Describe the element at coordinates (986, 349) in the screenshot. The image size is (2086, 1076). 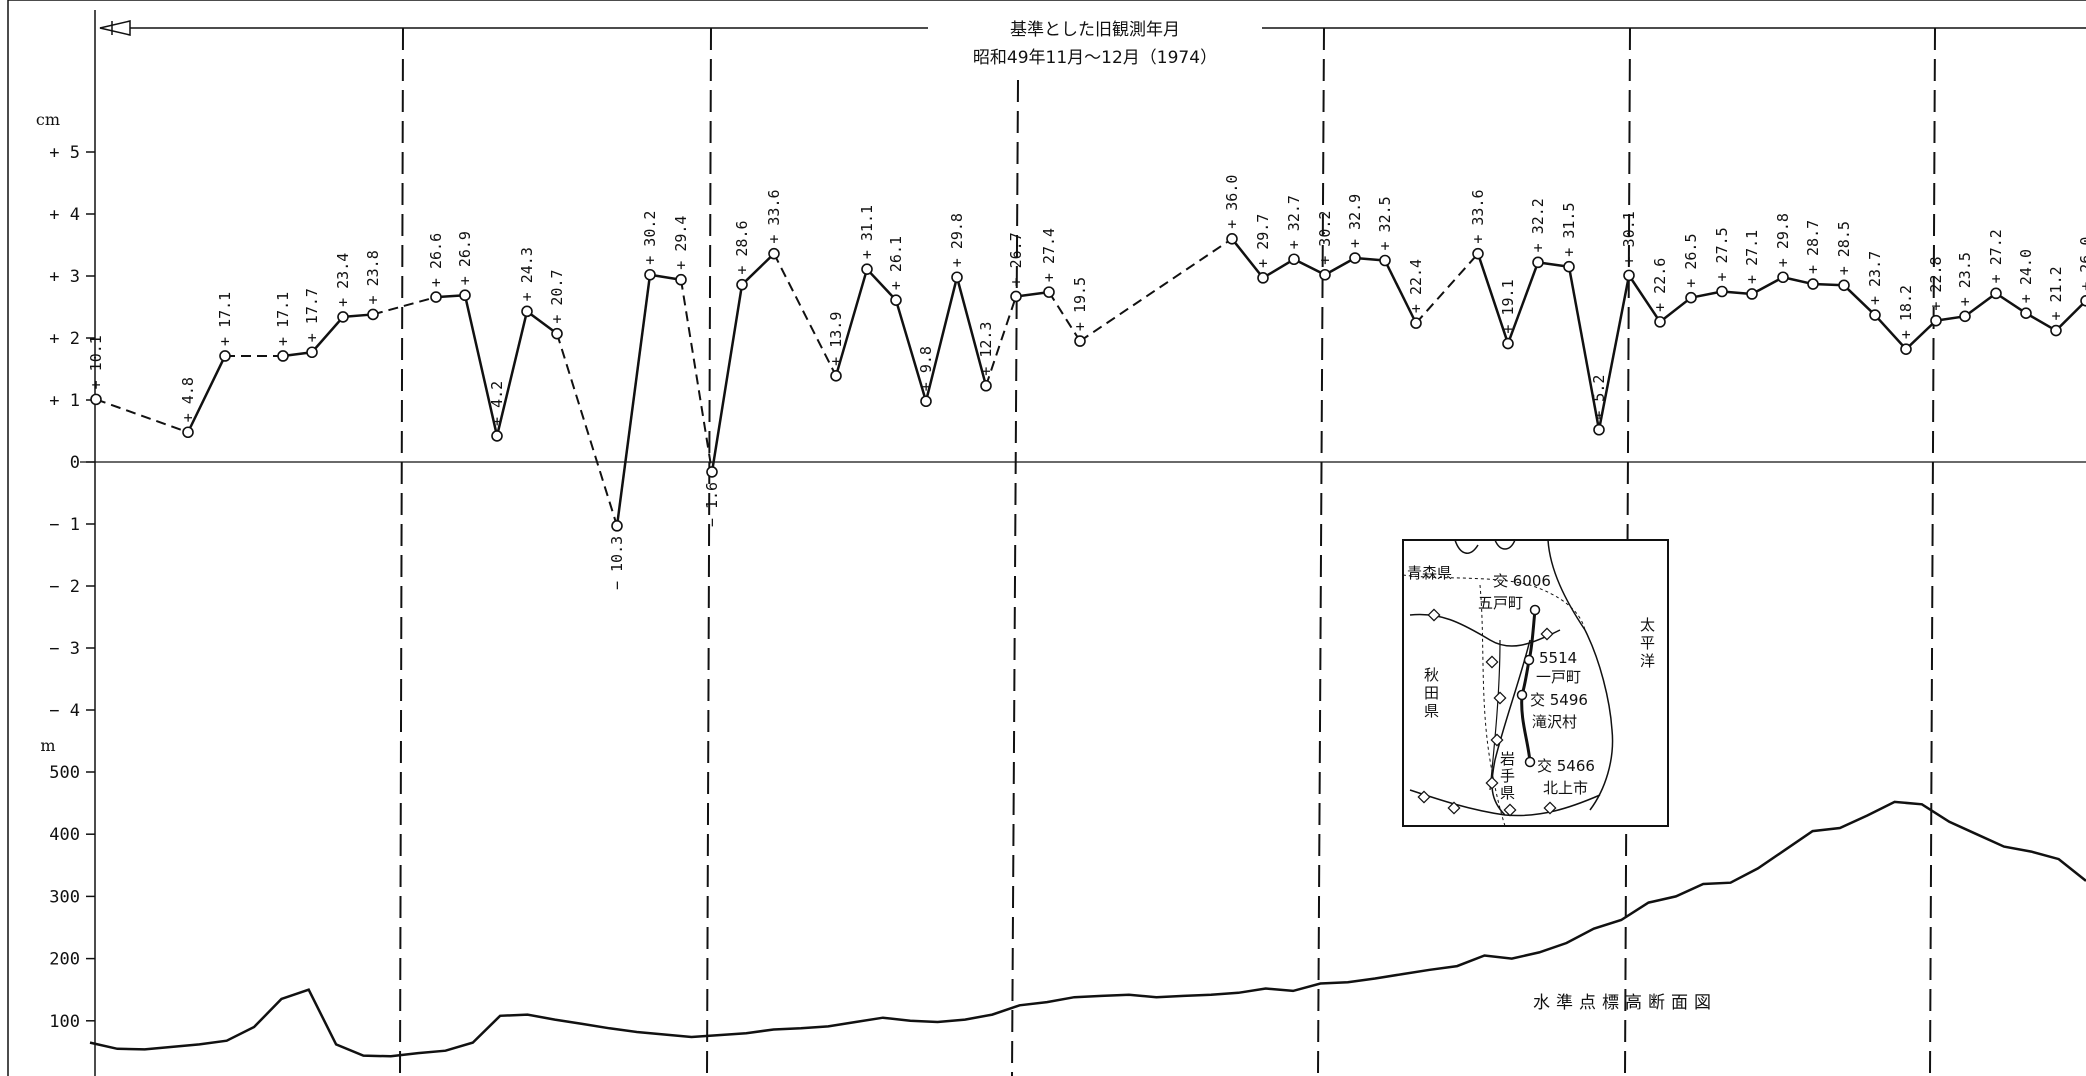
I see `data-label: + 12.3` at that location.